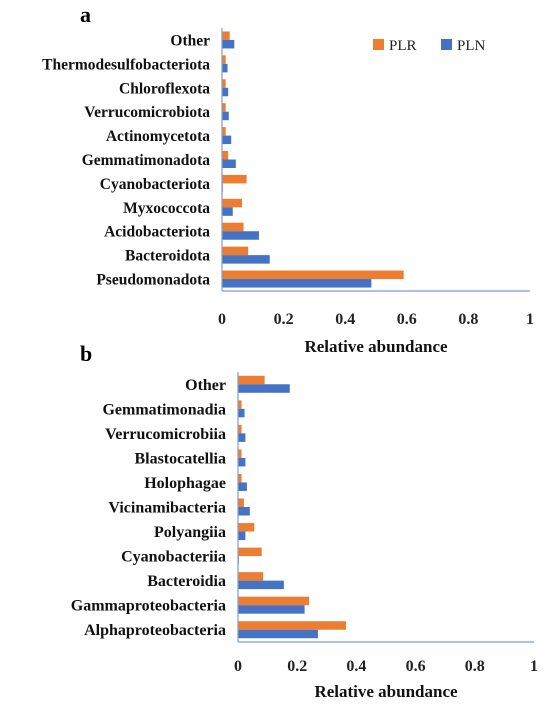 The image size is (550, 709). Describe the element at coordinates (166, 208) in the screenshot. I see `panel-a-category-myxococcota: Myxococcota` at that location.